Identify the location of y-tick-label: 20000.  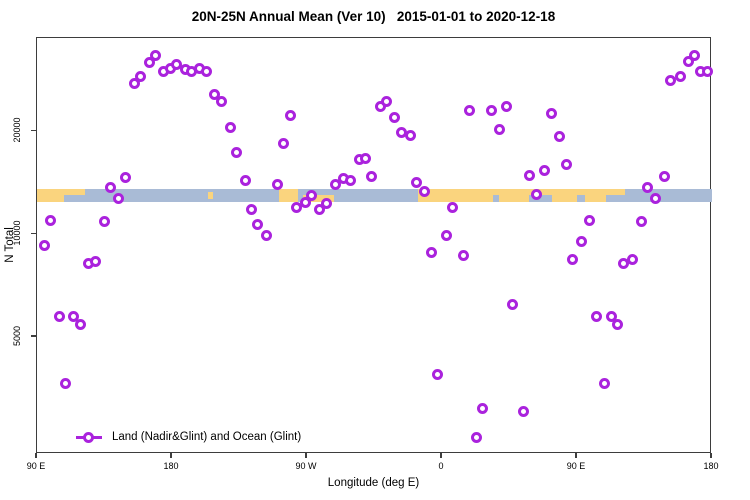
(17, 130).